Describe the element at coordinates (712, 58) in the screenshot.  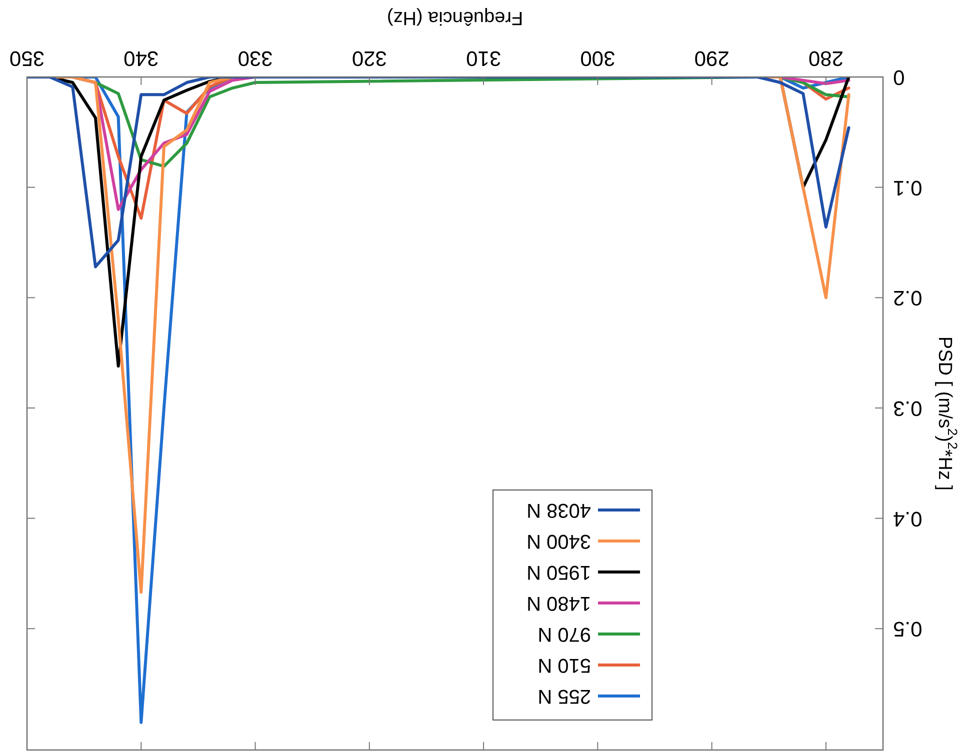
I see `x-tick-label: 290` at that location.